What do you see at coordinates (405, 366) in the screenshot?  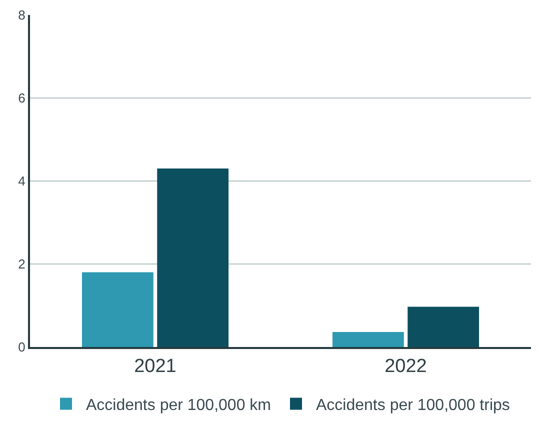 I see `x-tick-label: 2022` at bounding box center [405, 366].